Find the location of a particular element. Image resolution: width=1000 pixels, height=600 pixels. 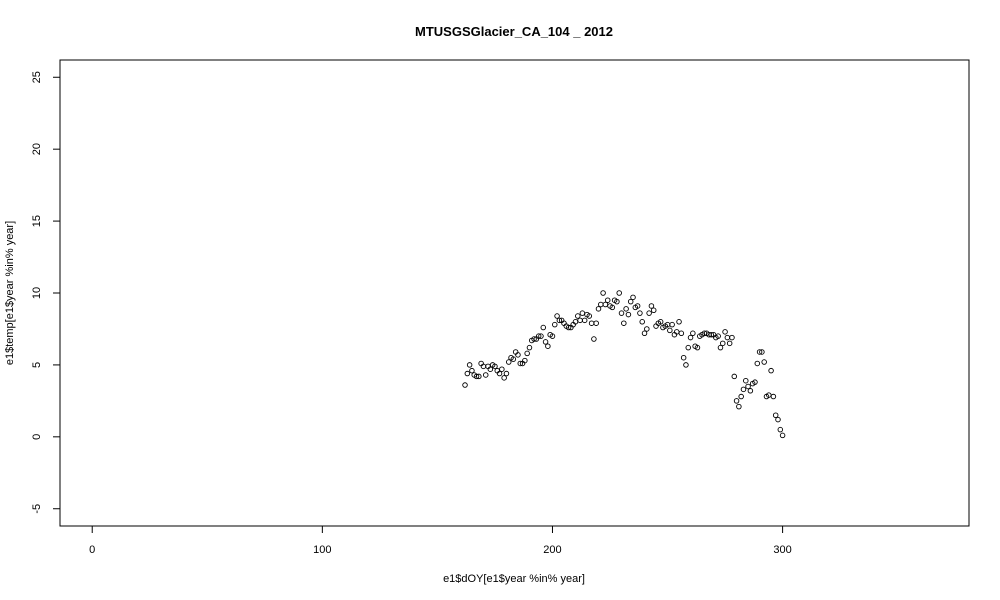

x-tick-label: 300 is located at coordinates (782, 550).